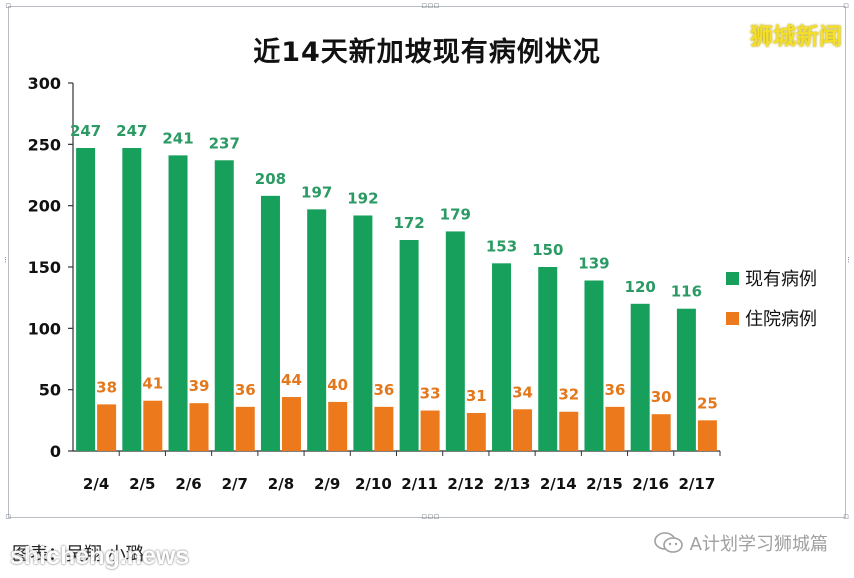  I want to click on y-tick-label: 100, so click(44, 328).